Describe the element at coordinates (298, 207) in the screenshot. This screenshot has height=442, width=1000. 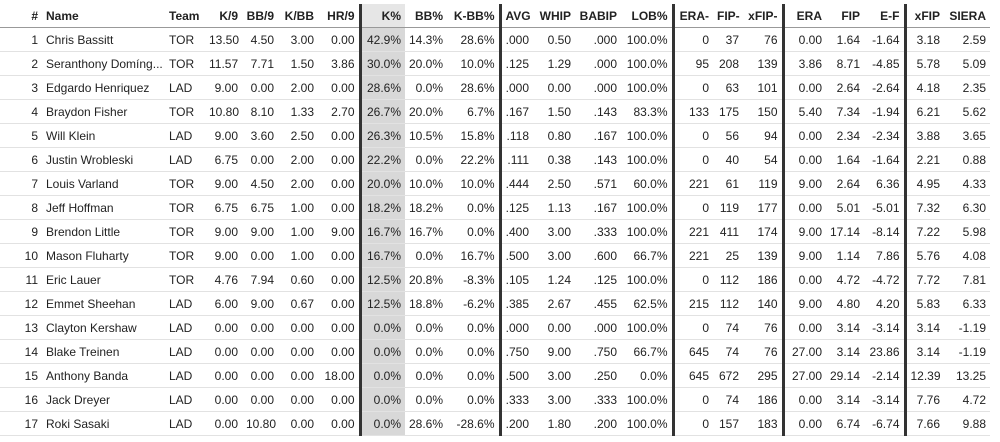
I see `table-cell: 1.00` at that location.